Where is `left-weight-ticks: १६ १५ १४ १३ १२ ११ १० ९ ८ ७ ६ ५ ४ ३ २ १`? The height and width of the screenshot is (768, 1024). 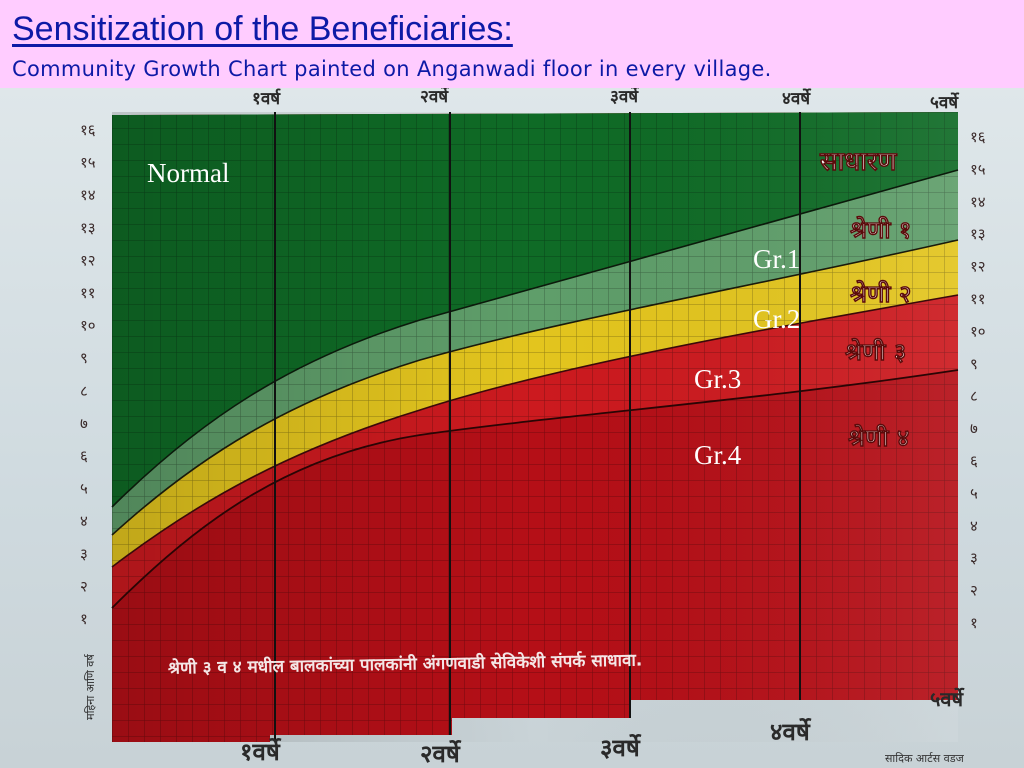 left-weight-ticks: १६ १५ १४ १३ १२ ११ १० ९ ८ ७ ६ ५ ४ ३ २ १ is located at coordinates (88, 374).